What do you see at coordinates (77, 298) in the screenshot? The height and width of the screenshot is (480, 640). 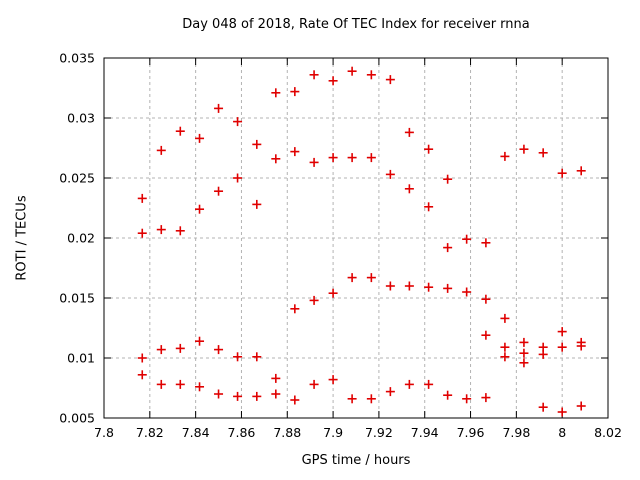 I see `y-tick-label: 0.015` at bounding box center [77, 298].